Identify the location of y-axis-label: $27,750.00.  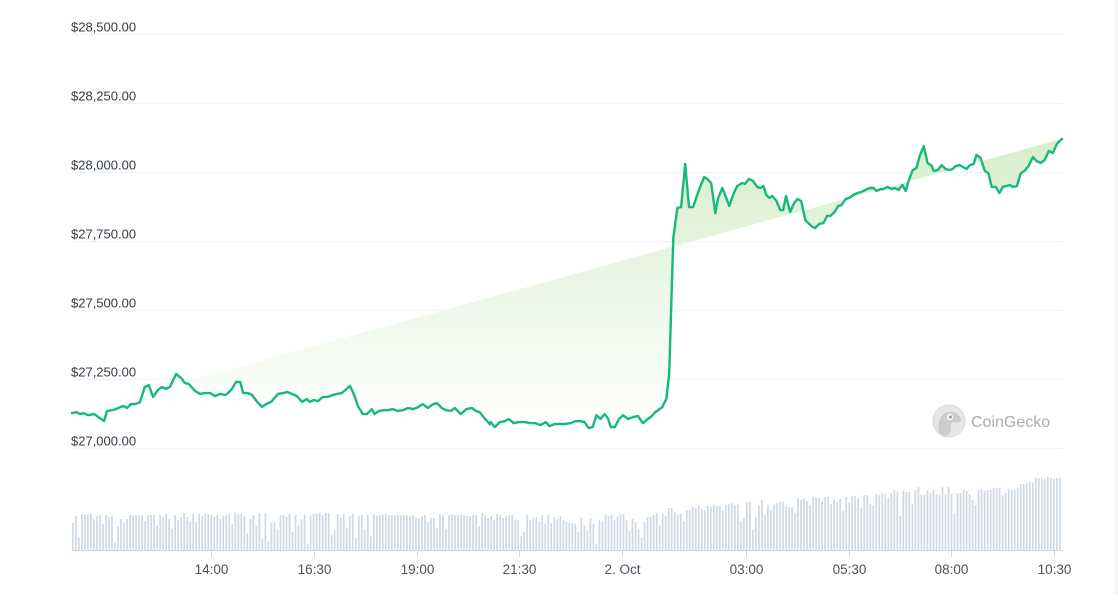
(103, 234).